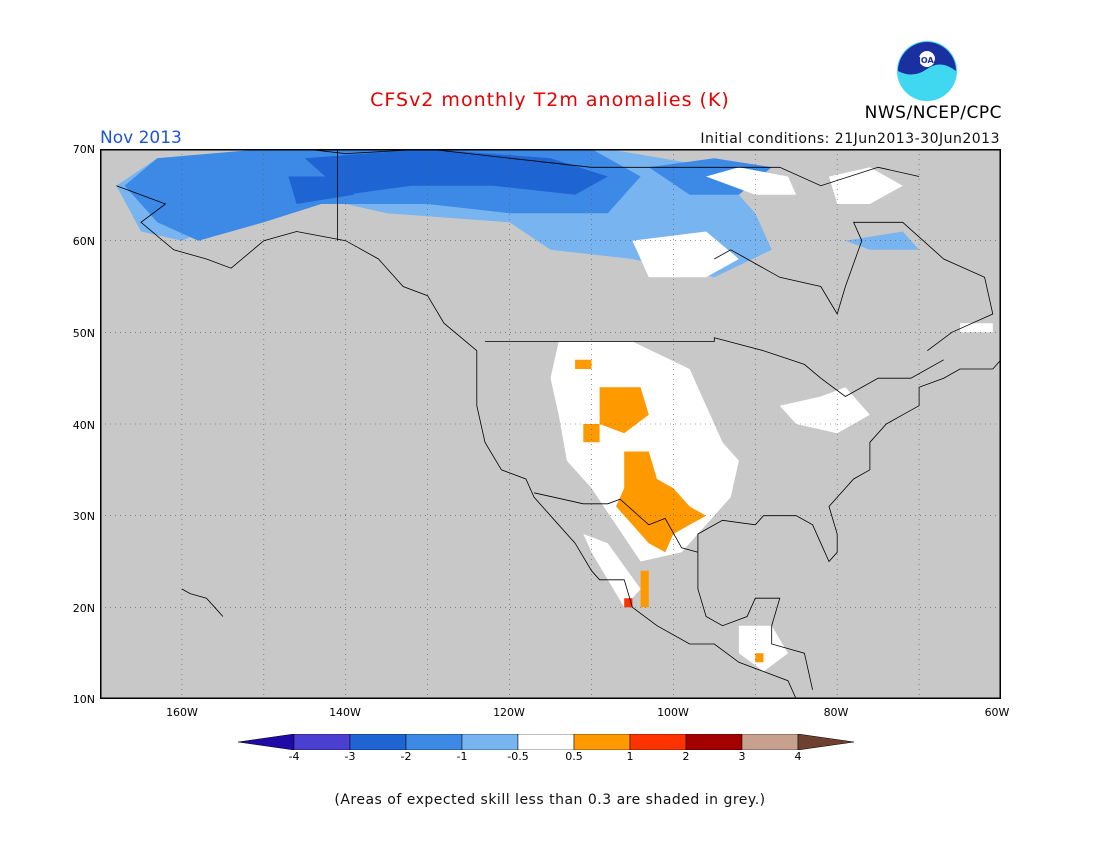 Image resolution: width=1100 pixels, height=850 pixels. What do you see at coordinates (83, 608) in the screenshot?
I see `lat-label: 20N` at bounding box center [83, 608].